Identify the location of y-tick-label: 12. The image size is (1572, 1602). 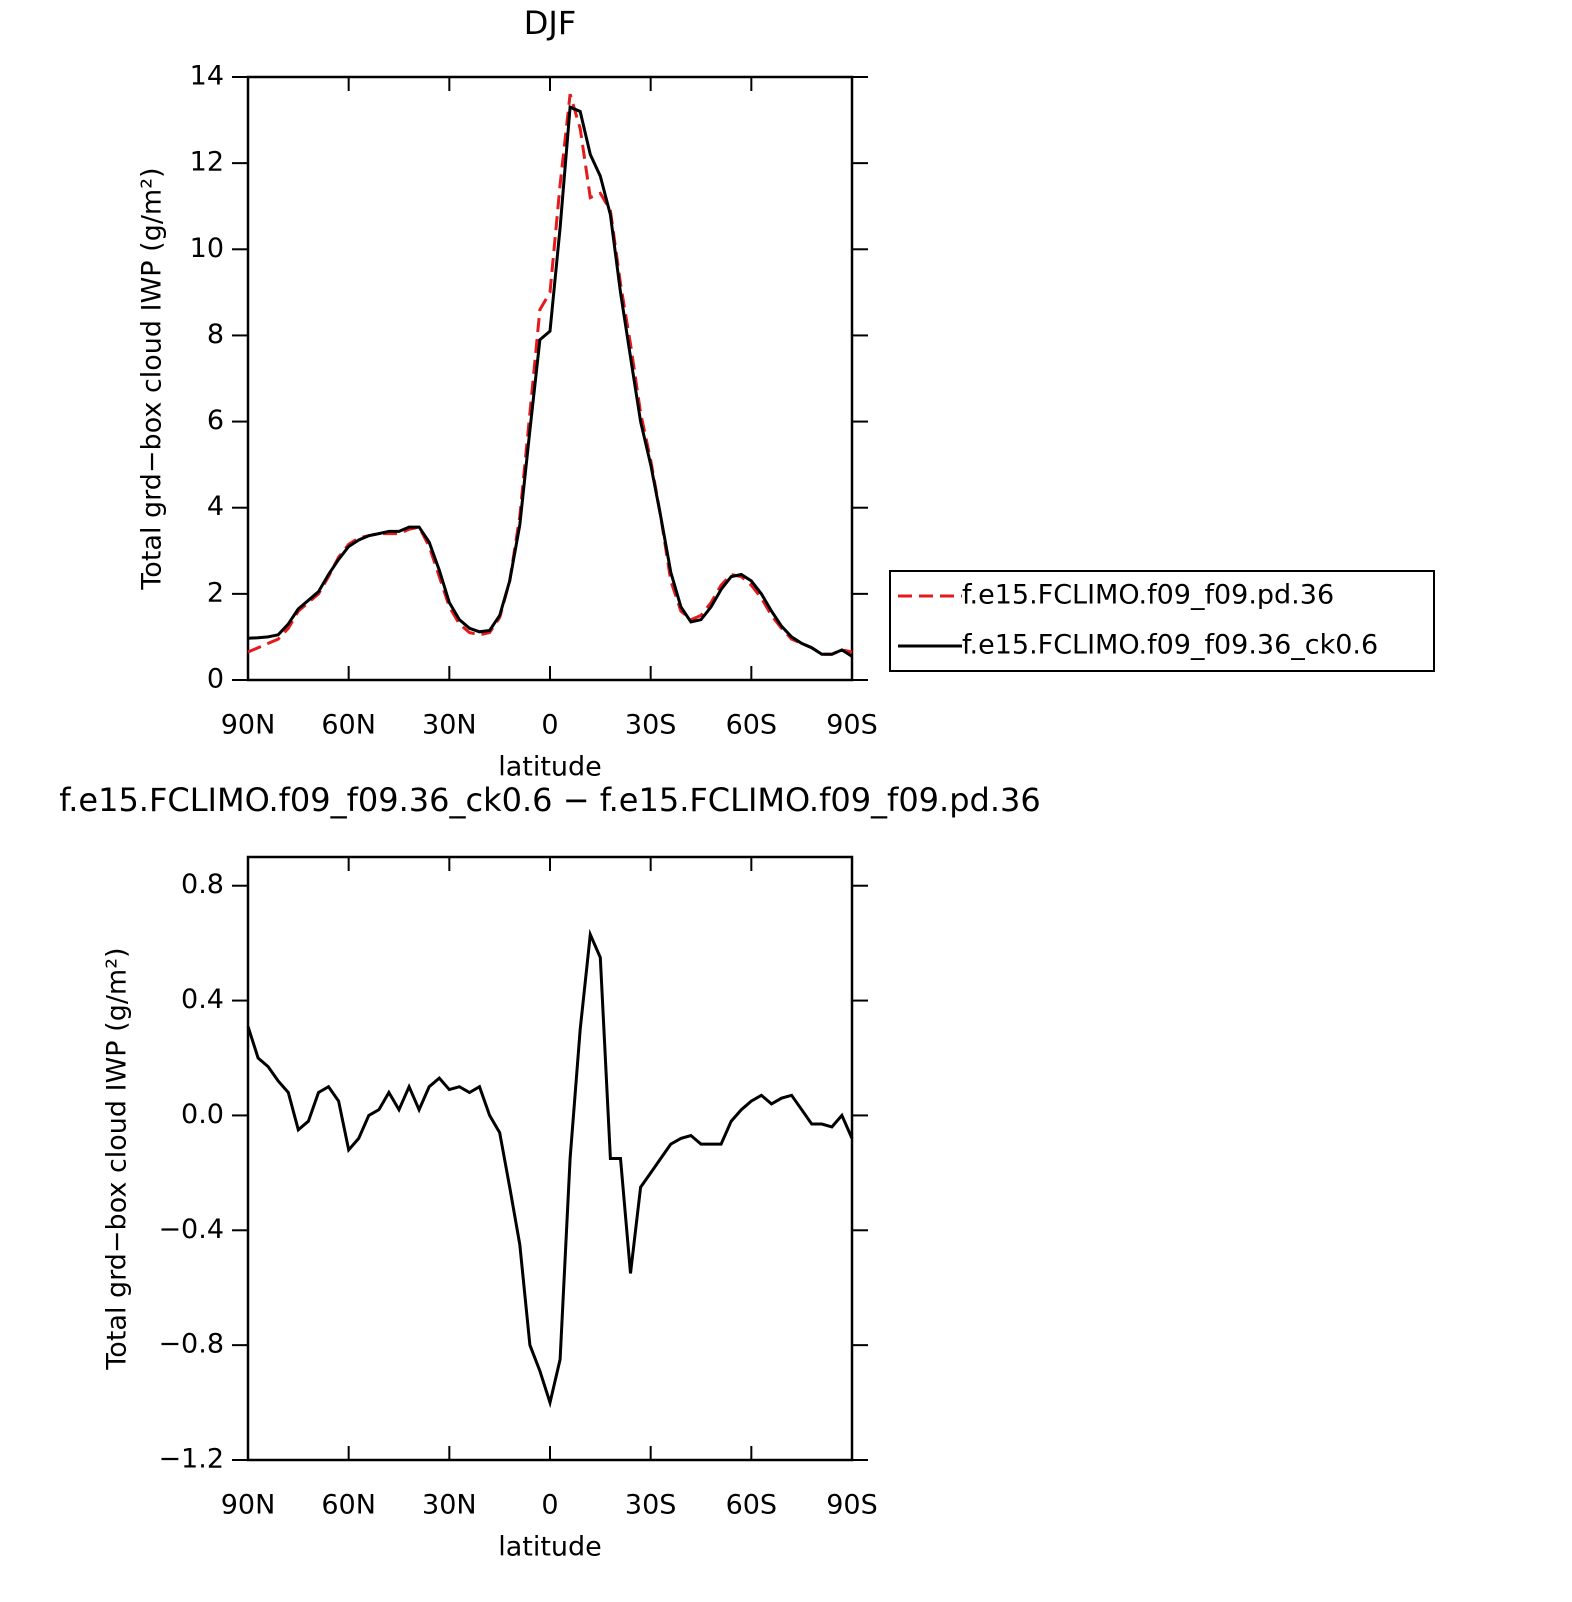
(207, 162).